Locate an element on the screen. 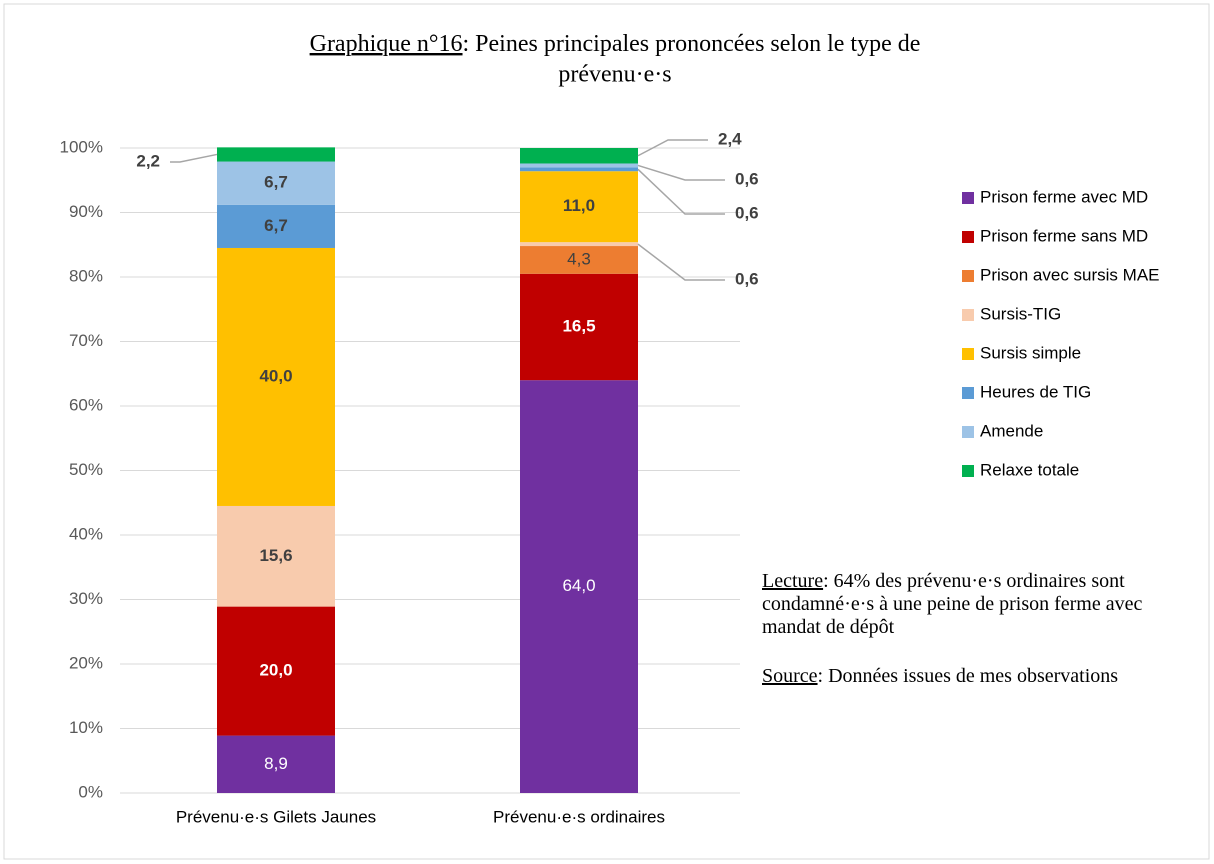 The height and width of the screenshot is (864, 1214). data-label: 15,6 is located at coordinates (275, 555).